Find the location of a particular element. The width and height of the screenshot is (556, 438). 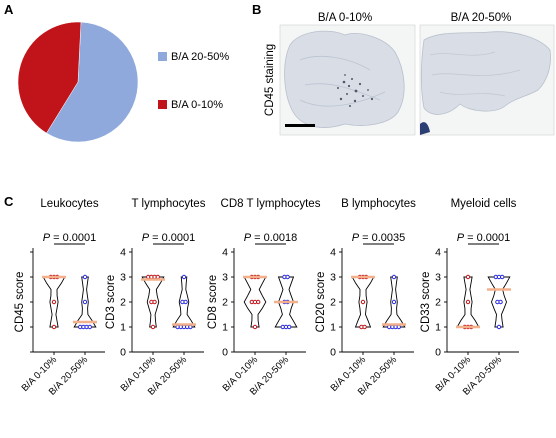

y-axis-label: CD8 score is located at coordinates (213, 302).